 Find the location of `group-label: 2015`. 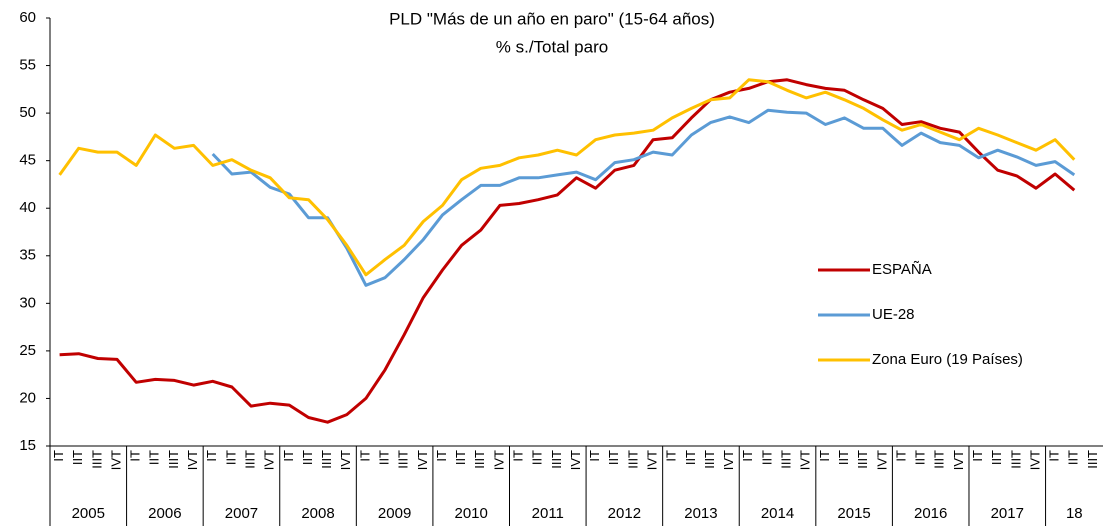

group-label: 2015 is located at coordinates (853, 513).